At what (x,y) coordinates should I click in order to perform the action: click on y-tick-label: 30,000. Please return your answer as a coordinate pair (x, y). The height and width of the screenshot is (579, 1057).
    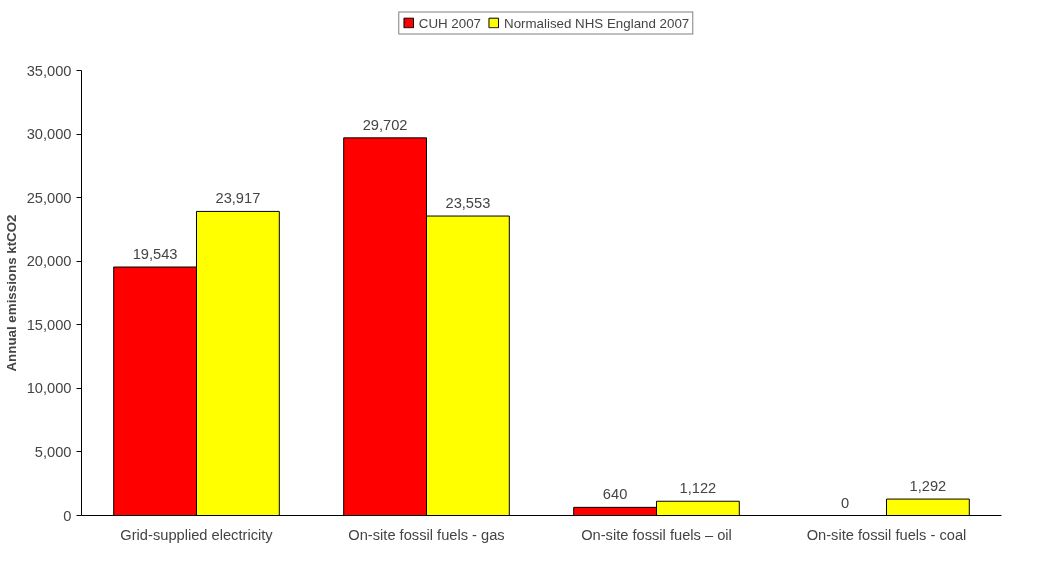
    Looking at the image, I should click on (49, 134).